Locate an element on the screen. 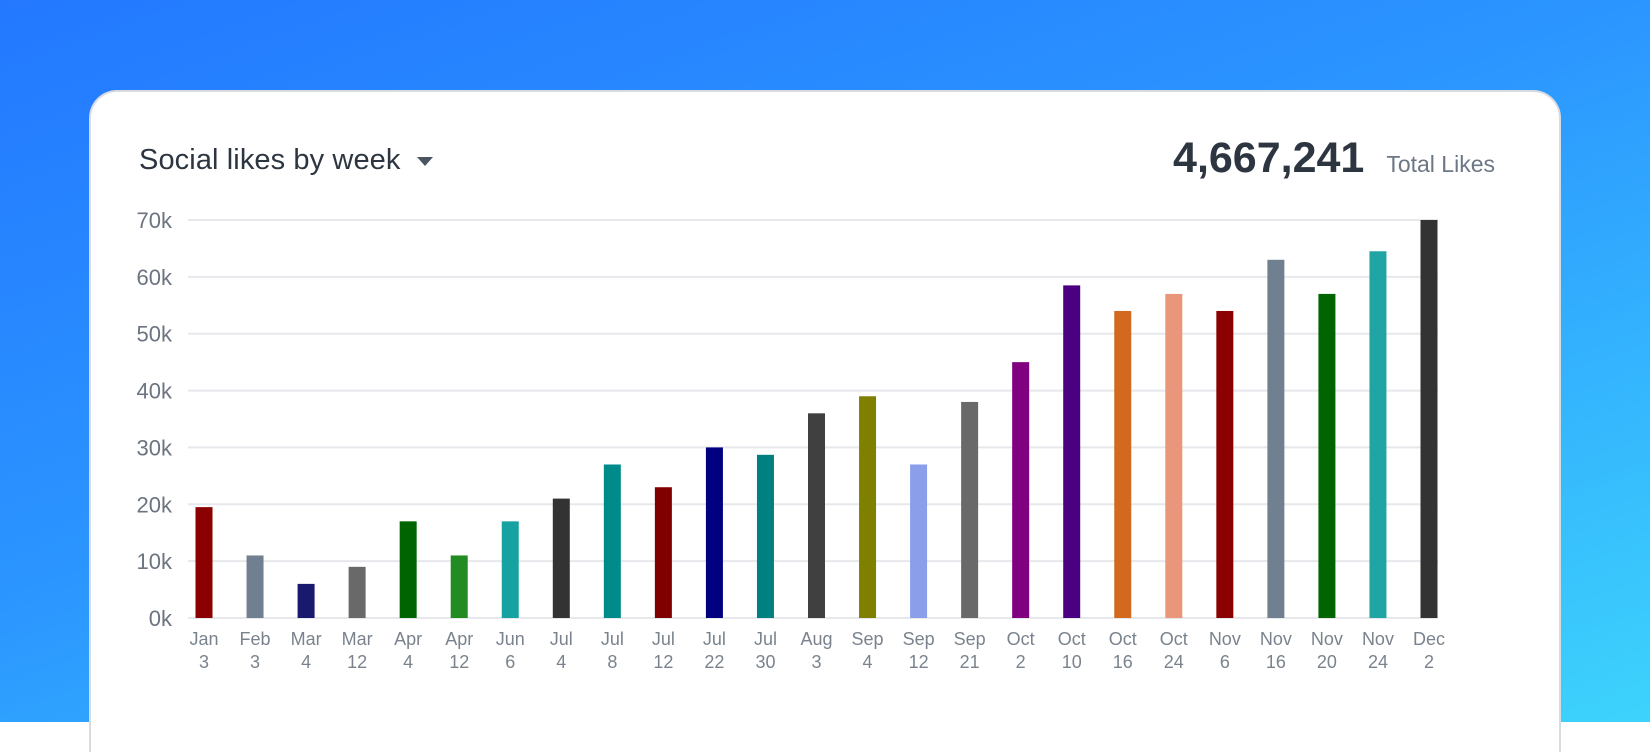 Image resolution: width=1650 pixels, height=754 pixels. x-tick-label: Aug 3 is located at coordinates (816, 650).